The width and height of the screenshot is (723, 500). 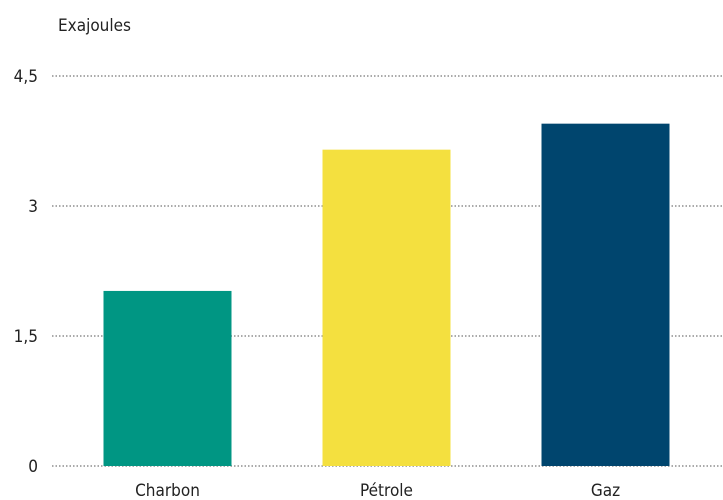 What do you see at coordinates (605, 490) in the screenshot?
I see `x-category-label: Gaz` at bounding box center [605, 490].